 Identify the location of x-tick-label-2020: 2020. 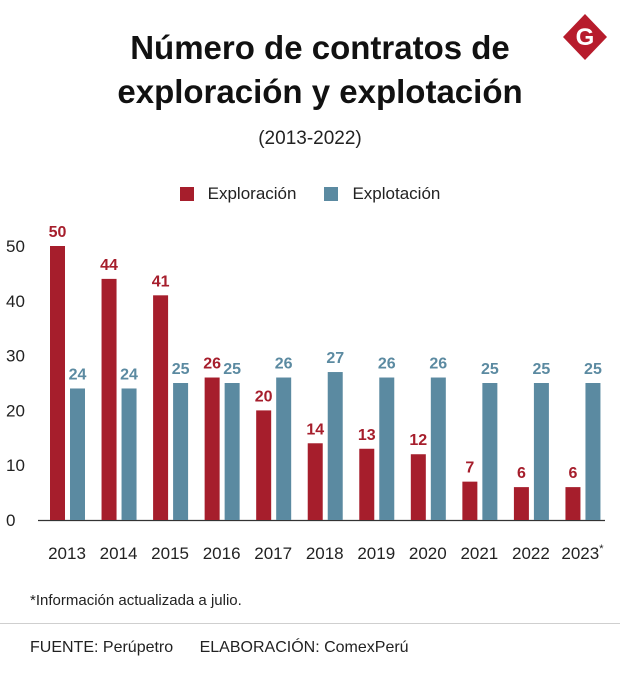
(428, 553).